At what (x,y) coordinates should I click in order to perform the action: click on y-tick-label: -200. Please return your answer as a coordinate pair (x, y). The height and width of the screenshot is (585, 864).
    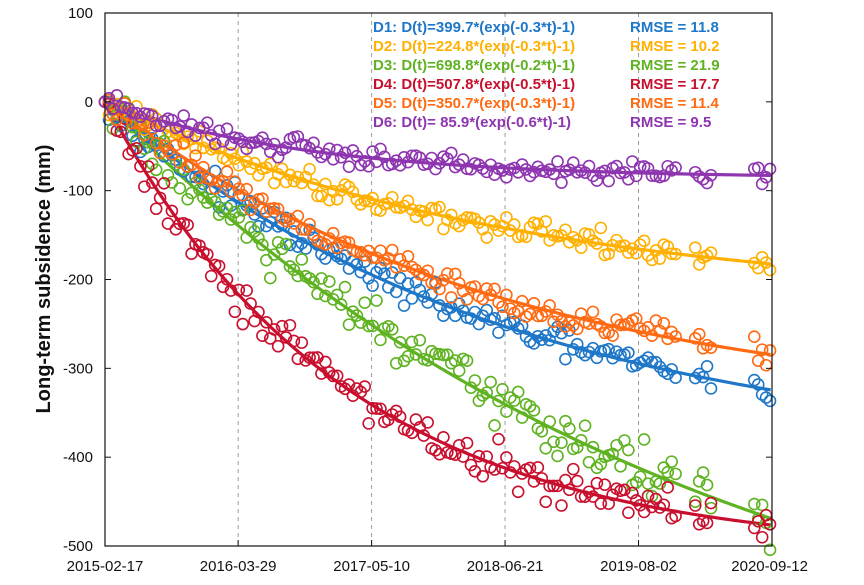
    Looking at the image, I should click on (78, 280).